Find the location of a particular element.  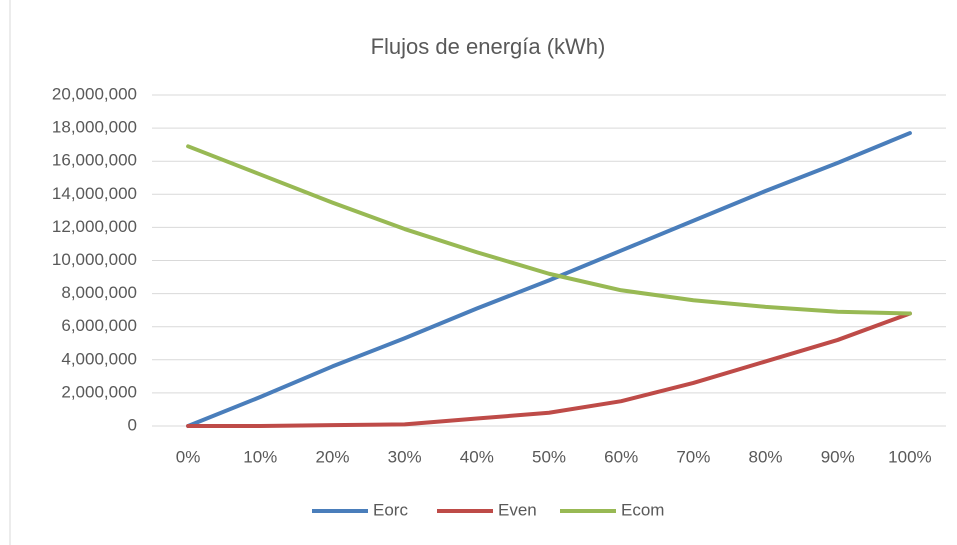

y-tick-label: 12,000,000 is located at coordinates (94, 226).